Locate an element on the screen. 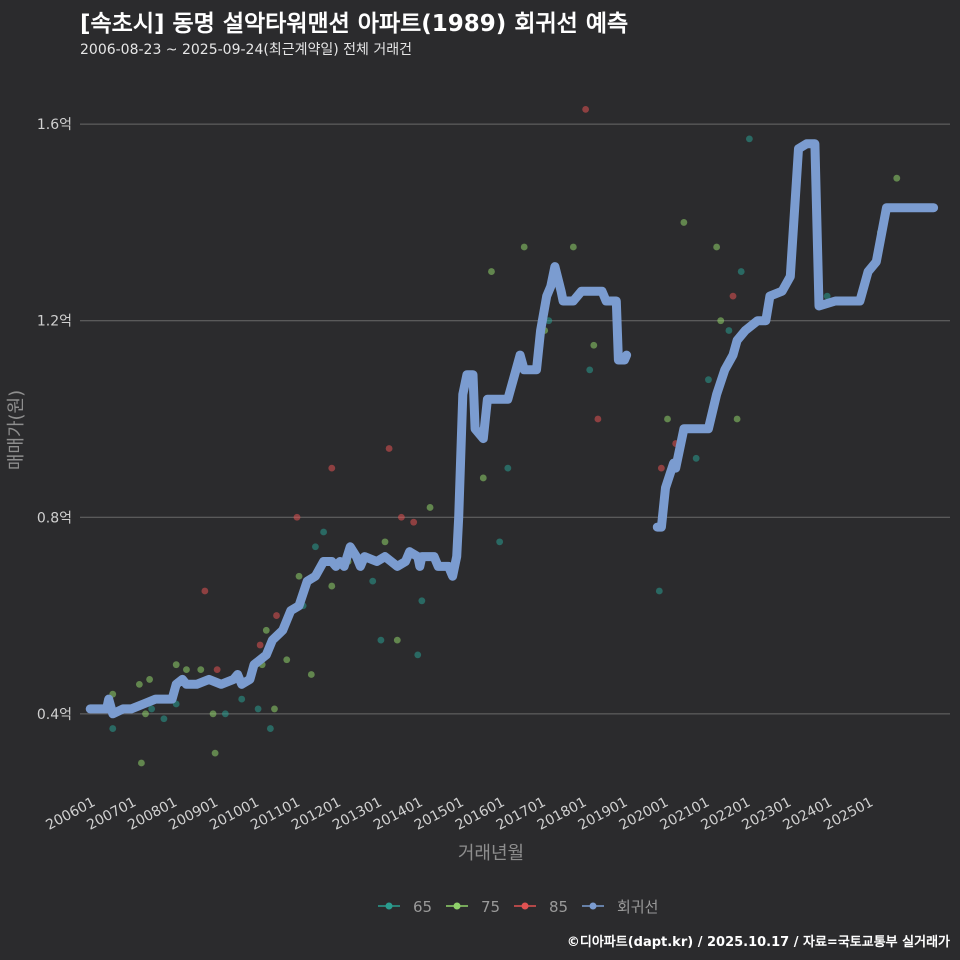  y-tick-label: 1.6억 is located at coordinates (54, 125).